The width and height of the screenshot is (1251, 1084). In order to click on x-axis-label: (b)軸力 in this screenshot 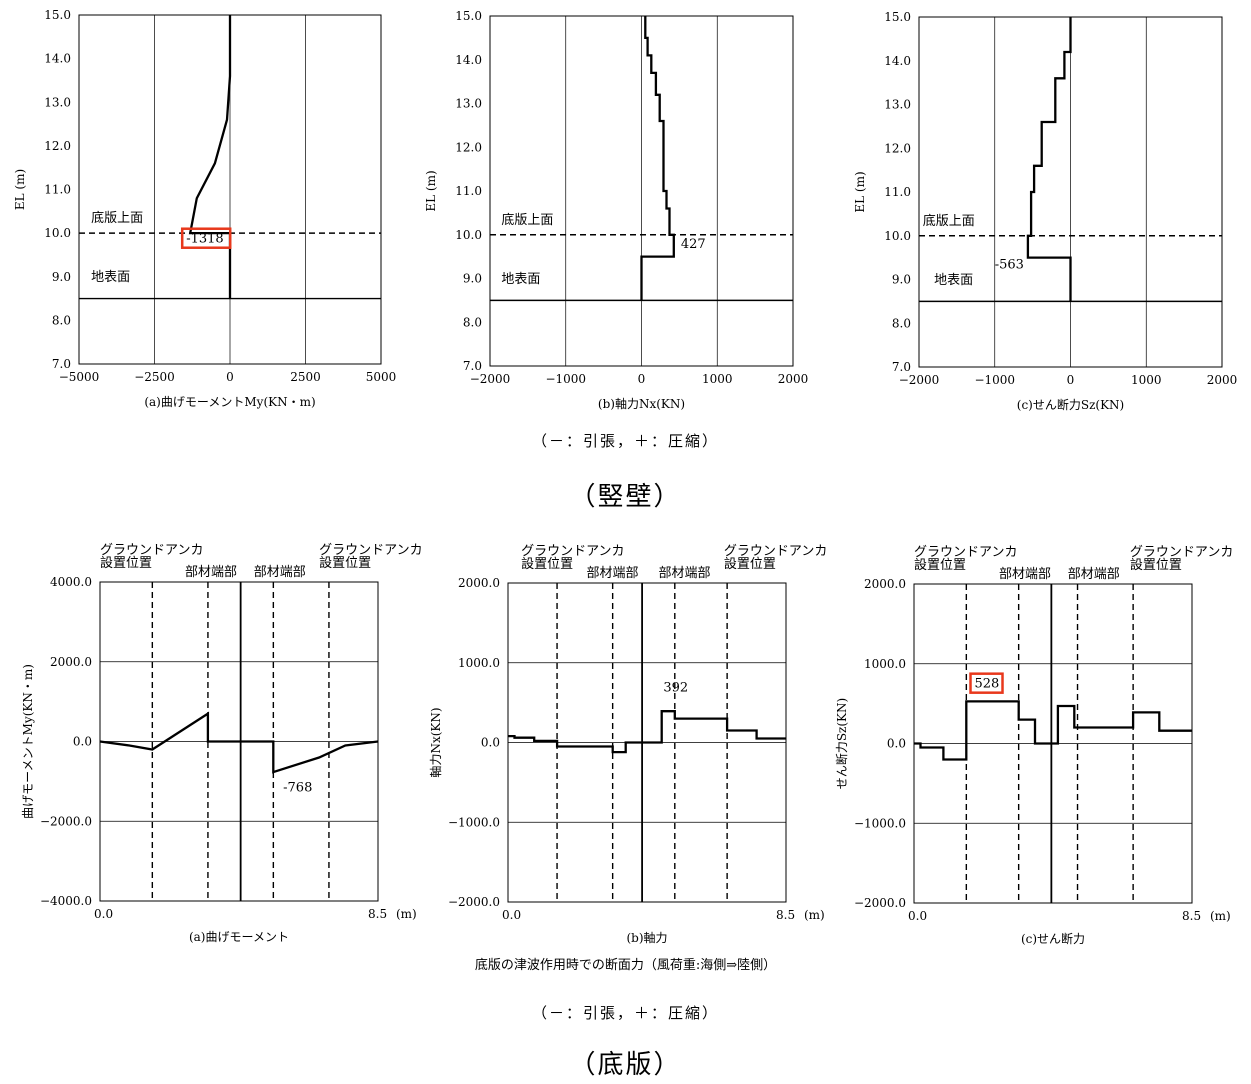, I will do `click(646, 938)`.